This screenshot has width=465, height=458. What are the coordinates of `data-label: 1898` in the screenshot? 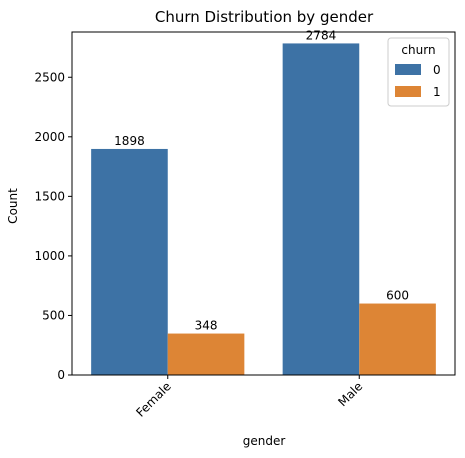 It's located at (129, 141).